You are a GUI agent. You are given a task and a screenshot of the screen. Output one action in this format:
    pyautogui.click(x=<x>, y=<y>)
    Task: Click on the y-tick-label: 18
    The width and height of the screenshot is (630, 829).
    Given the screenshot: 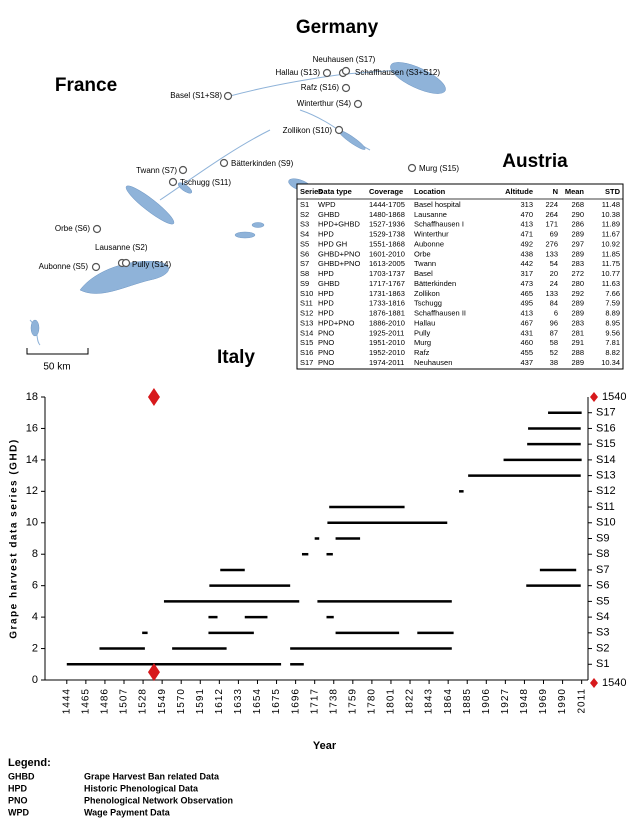 What is the action you would take?
    pyautogui.click(x=32, y=397)
    